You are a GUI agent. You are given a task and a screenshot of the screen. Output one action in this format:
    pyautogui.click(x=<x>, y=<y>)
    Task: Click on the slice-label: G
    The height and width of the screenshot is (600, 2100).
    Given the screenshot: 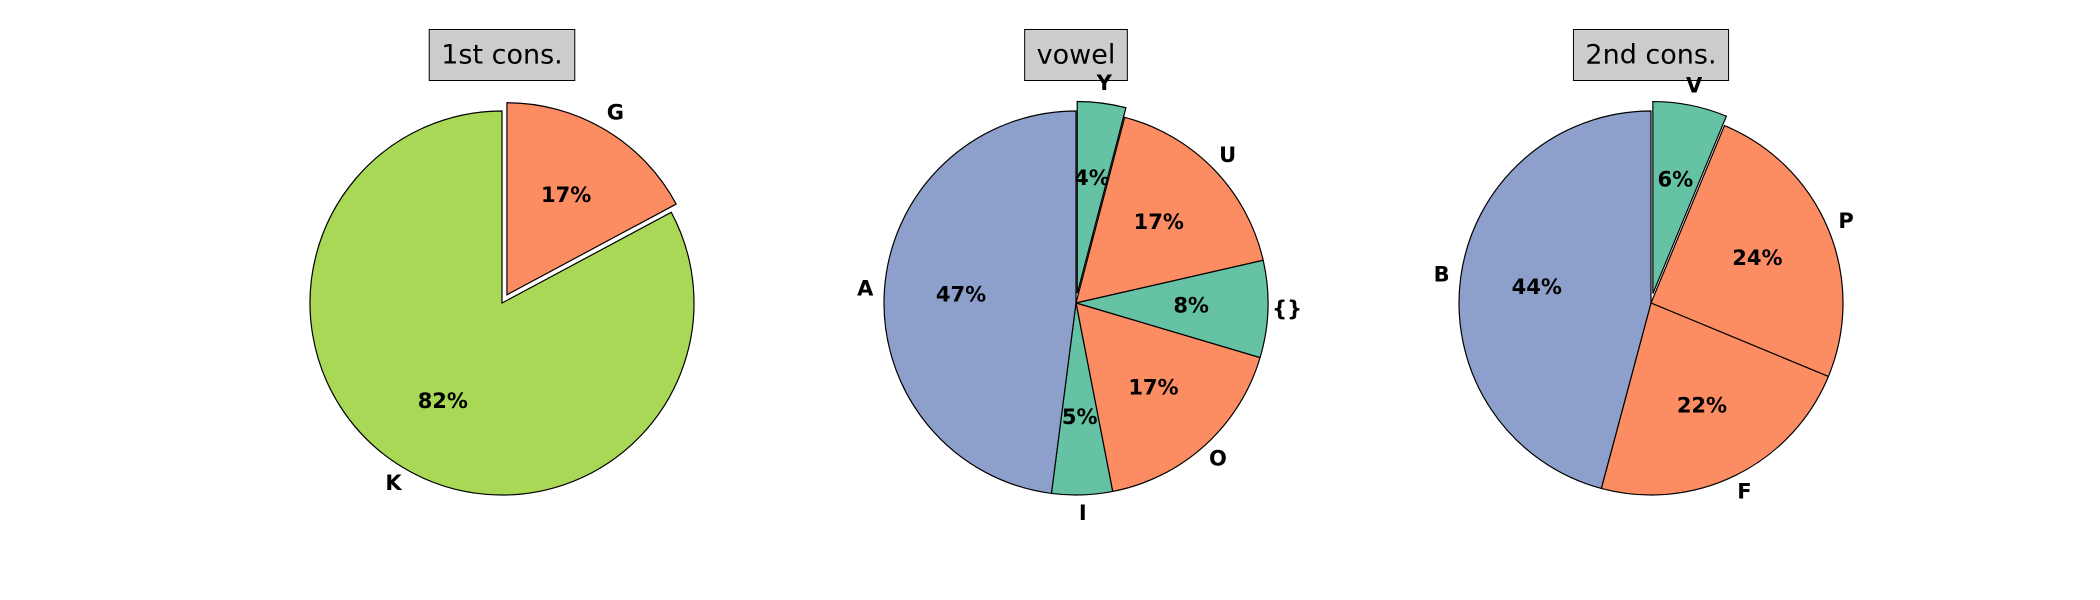 What is the action you would take?
    pyautogui.click(x=615, y=113)
    